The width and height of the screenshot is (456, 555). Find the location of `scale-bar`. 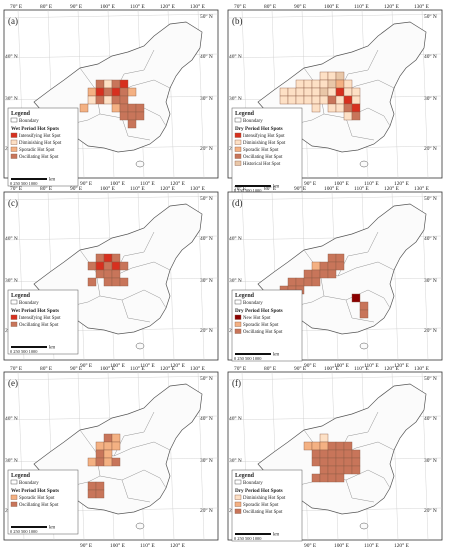

scale-bar is located at coordinates (253, 354).